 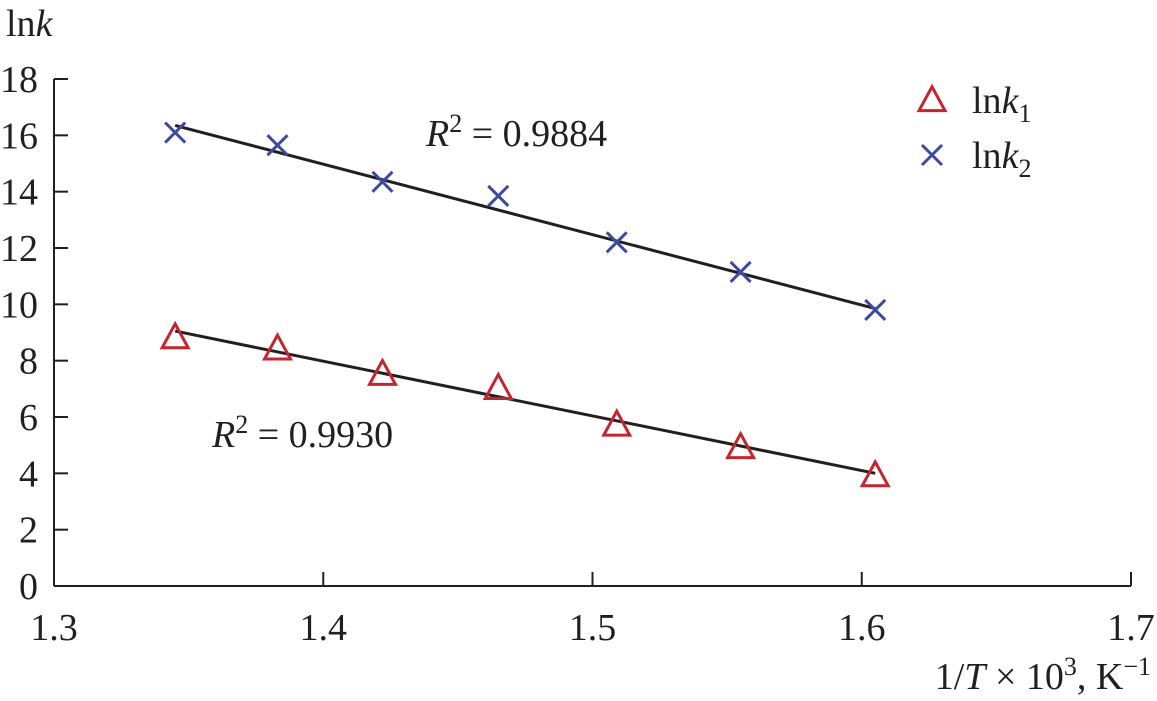 I want to click on x-axis-label: 1/T × 103, K−1, so click(x=1043, y=675).